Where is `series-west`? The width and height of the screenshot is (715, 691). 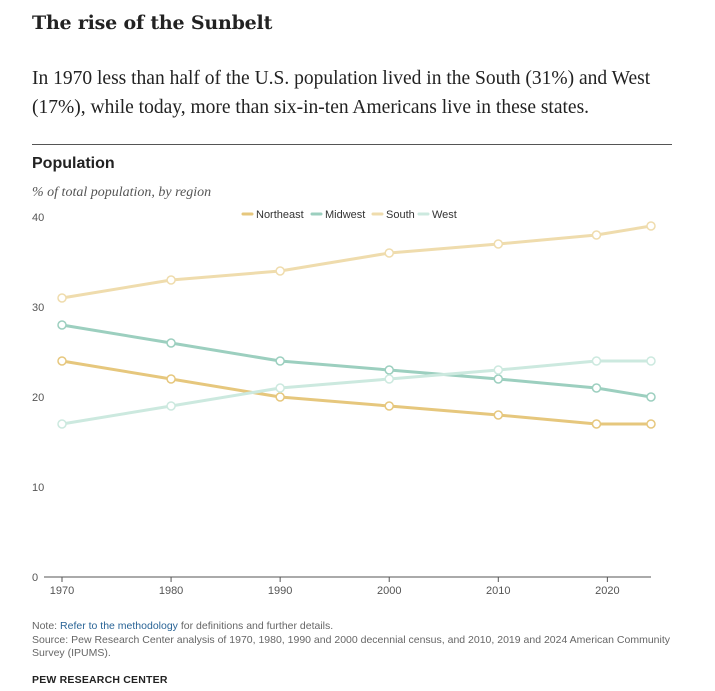 series-west is located at coordinates (356, 392).